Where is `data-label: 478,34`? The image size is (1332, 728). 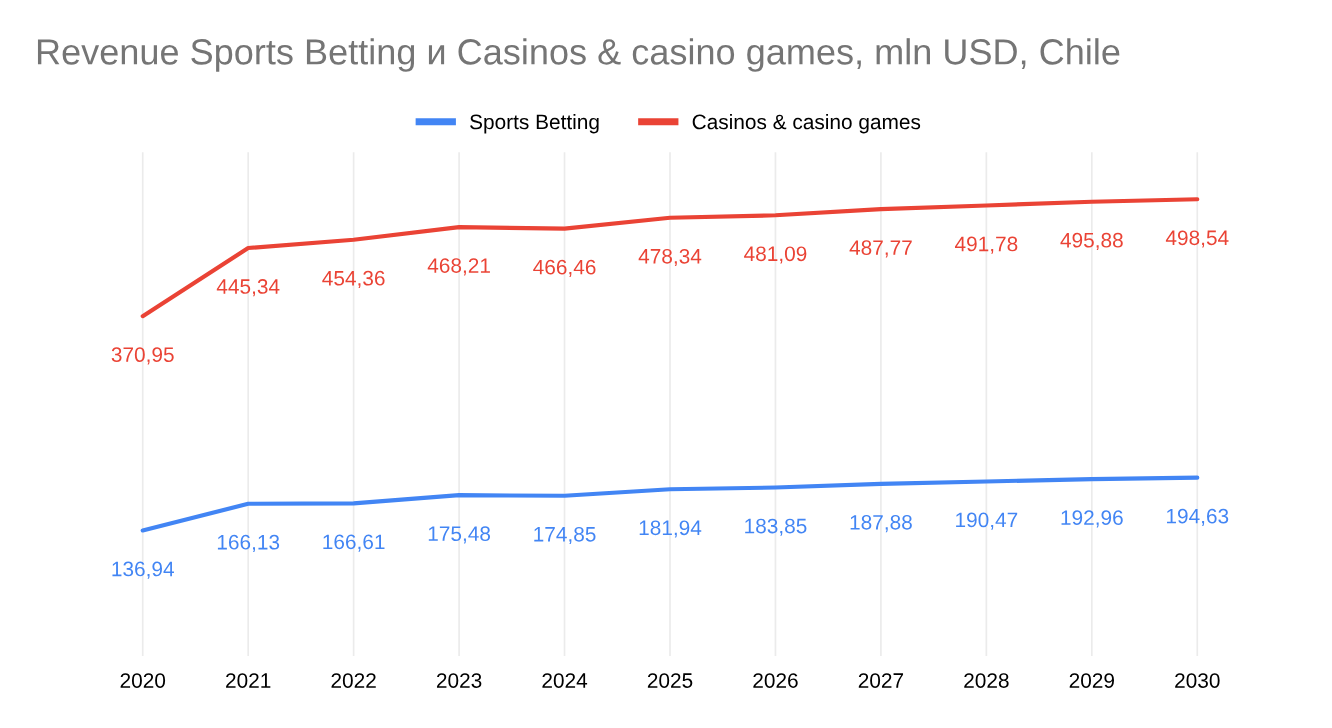 data-label: 478,34 is located at coordinates (670, 257).